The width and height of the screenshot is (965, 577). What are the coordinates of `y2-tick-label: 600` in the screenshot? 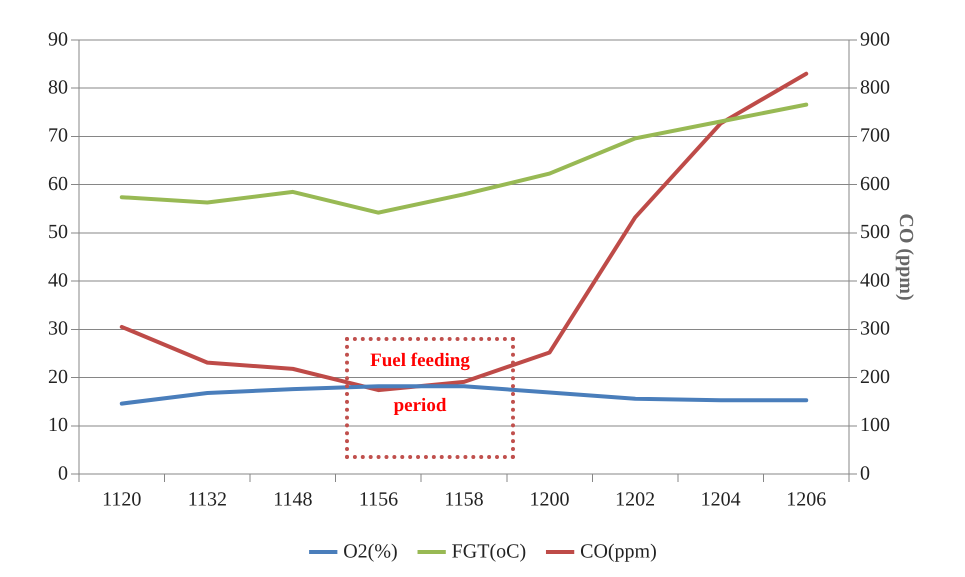 It's located at (875, 183).